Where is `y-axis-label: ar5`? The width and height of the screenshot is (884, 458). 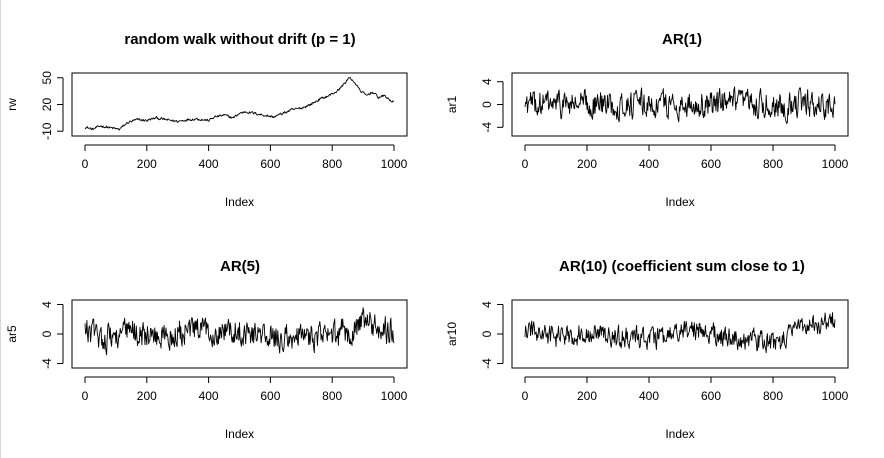 y-axis-label: ar5 is located at coordinates (12, 334).